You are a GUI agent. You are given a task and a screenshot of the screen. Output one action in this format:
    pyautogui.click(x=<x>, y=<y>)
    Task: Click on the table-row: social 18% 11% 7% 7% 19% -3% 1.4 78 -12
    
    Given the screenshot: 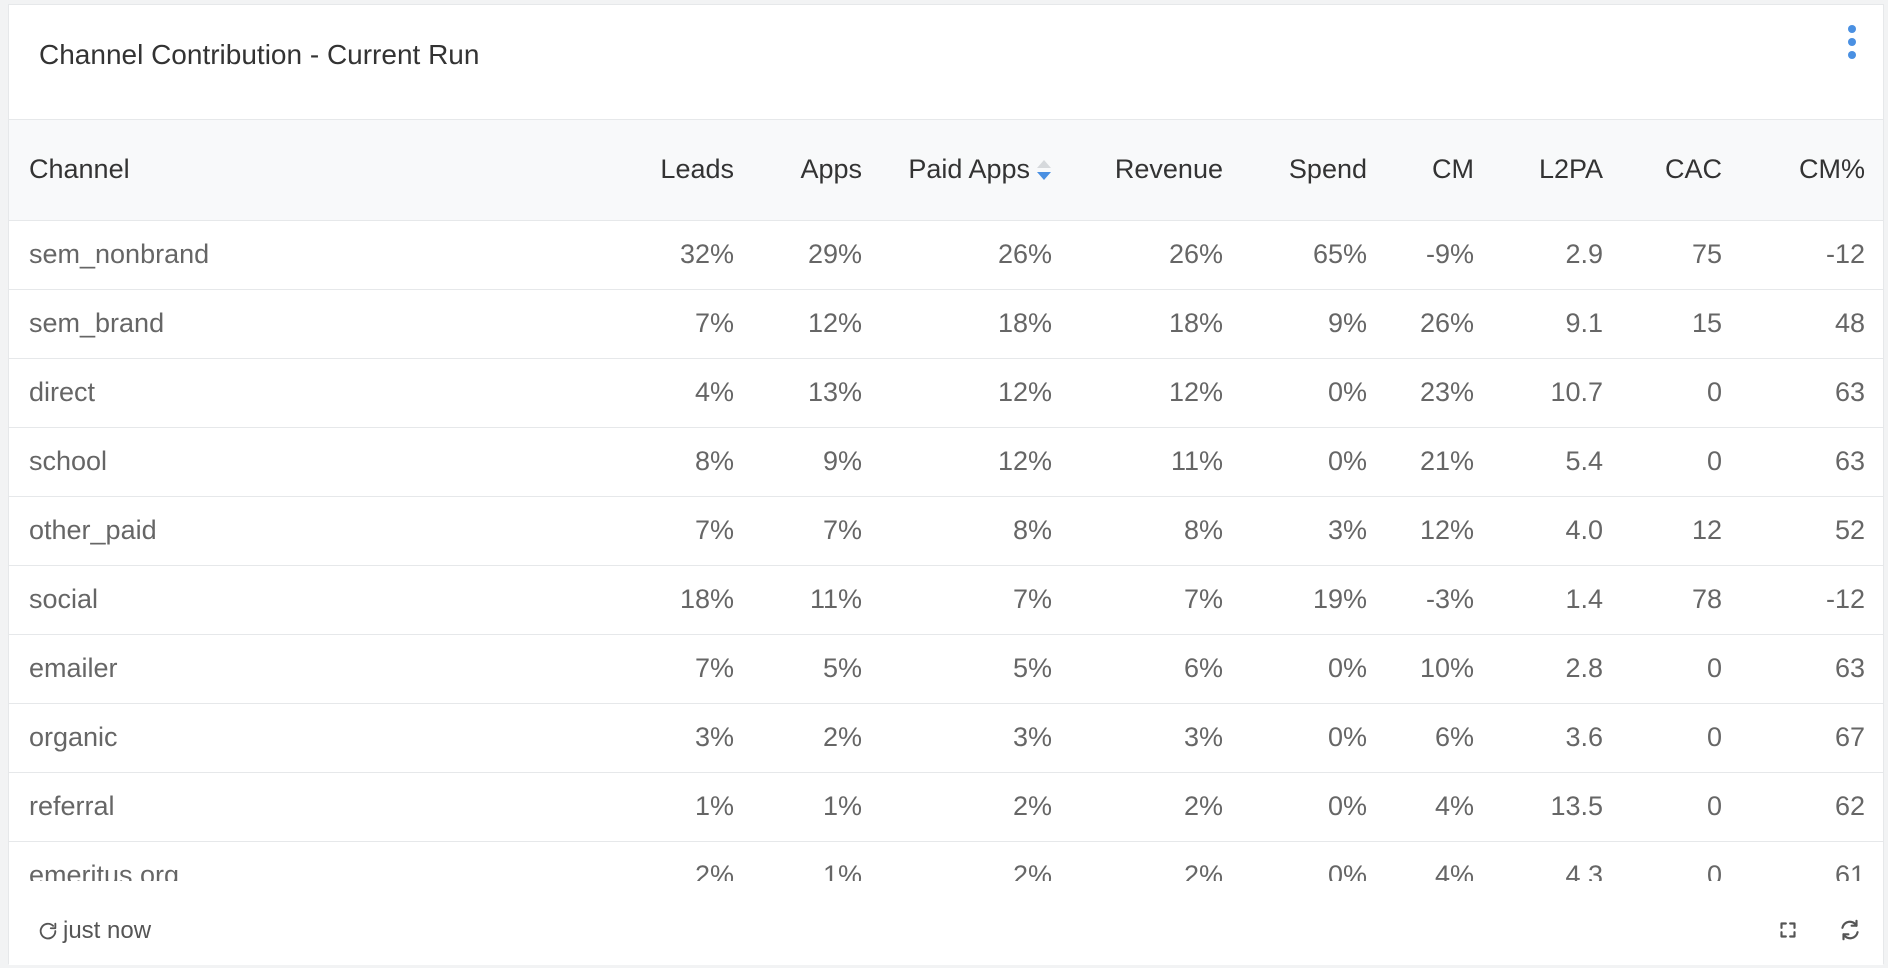 What is the action you would take?
    pyautogui.click(x=946, y=600)
    